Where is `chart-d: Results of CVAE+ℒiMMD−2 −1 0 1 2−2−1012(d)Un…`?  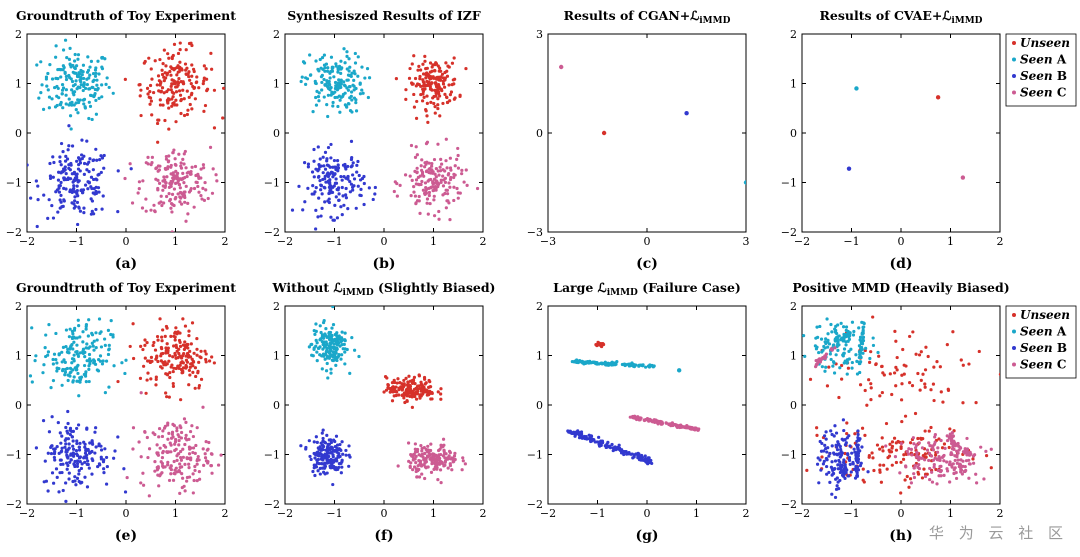 chart-d: Results of CVAE+ℒiMMD−2 −1 0 1 2−2−1012(d)Un… is located at coordinates (929, 140).